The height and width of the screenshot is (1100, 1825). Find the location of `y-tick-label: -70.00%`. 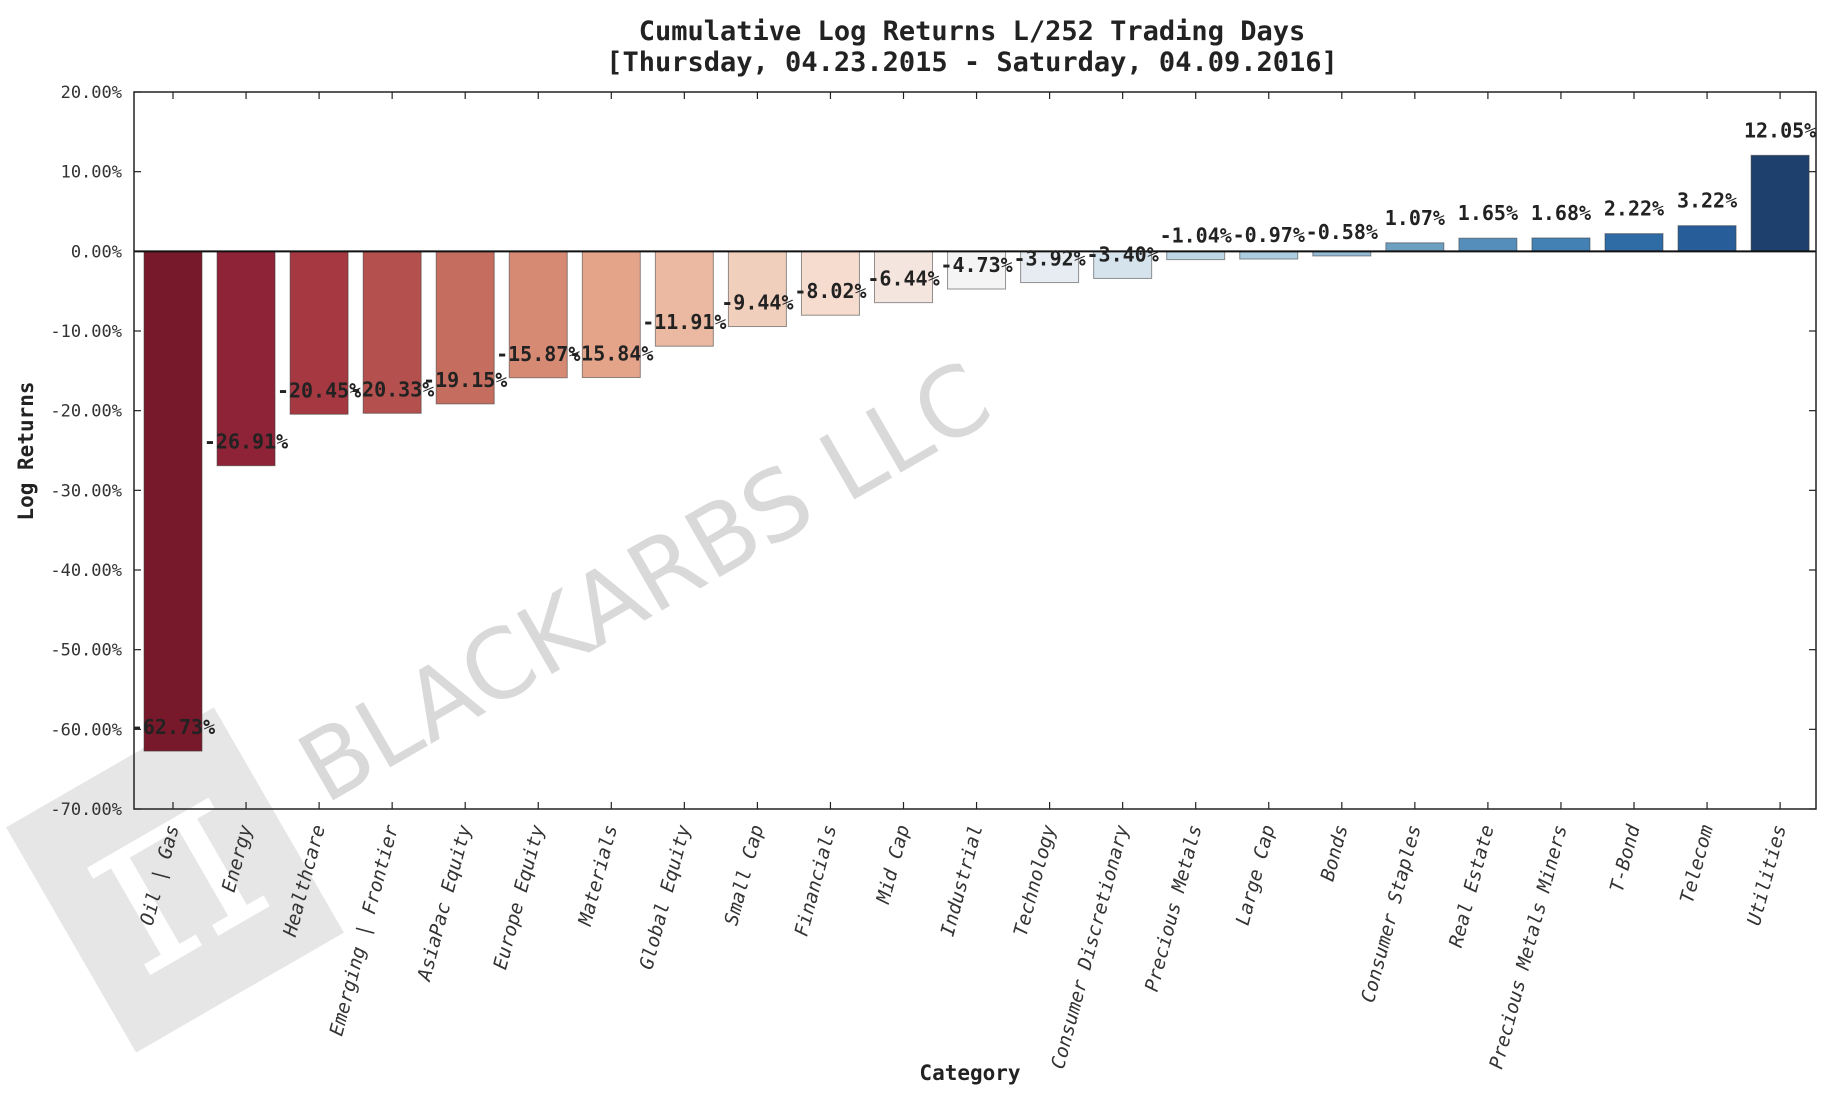

y-tick-label: -70.00% is located at coordinates (86, 810).